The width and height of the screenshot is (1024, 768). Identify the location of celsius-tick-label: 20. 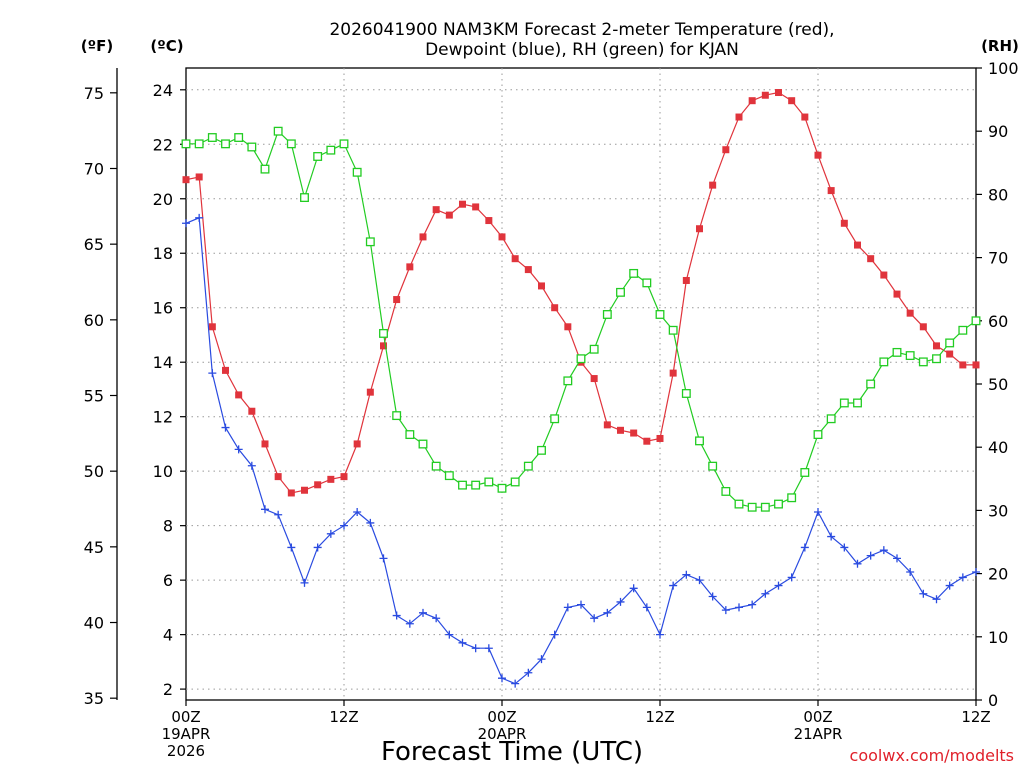
(163, 199).